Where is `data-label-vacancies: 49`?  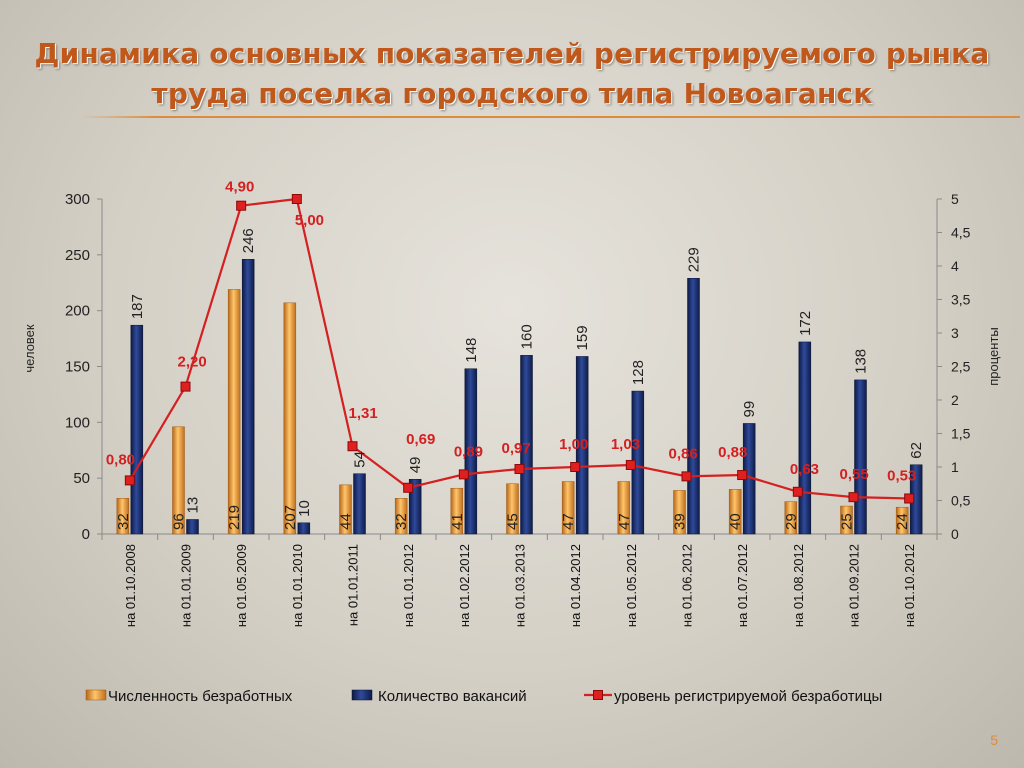
data-label-vacancies: 49 is located at coordinates (415, 465).